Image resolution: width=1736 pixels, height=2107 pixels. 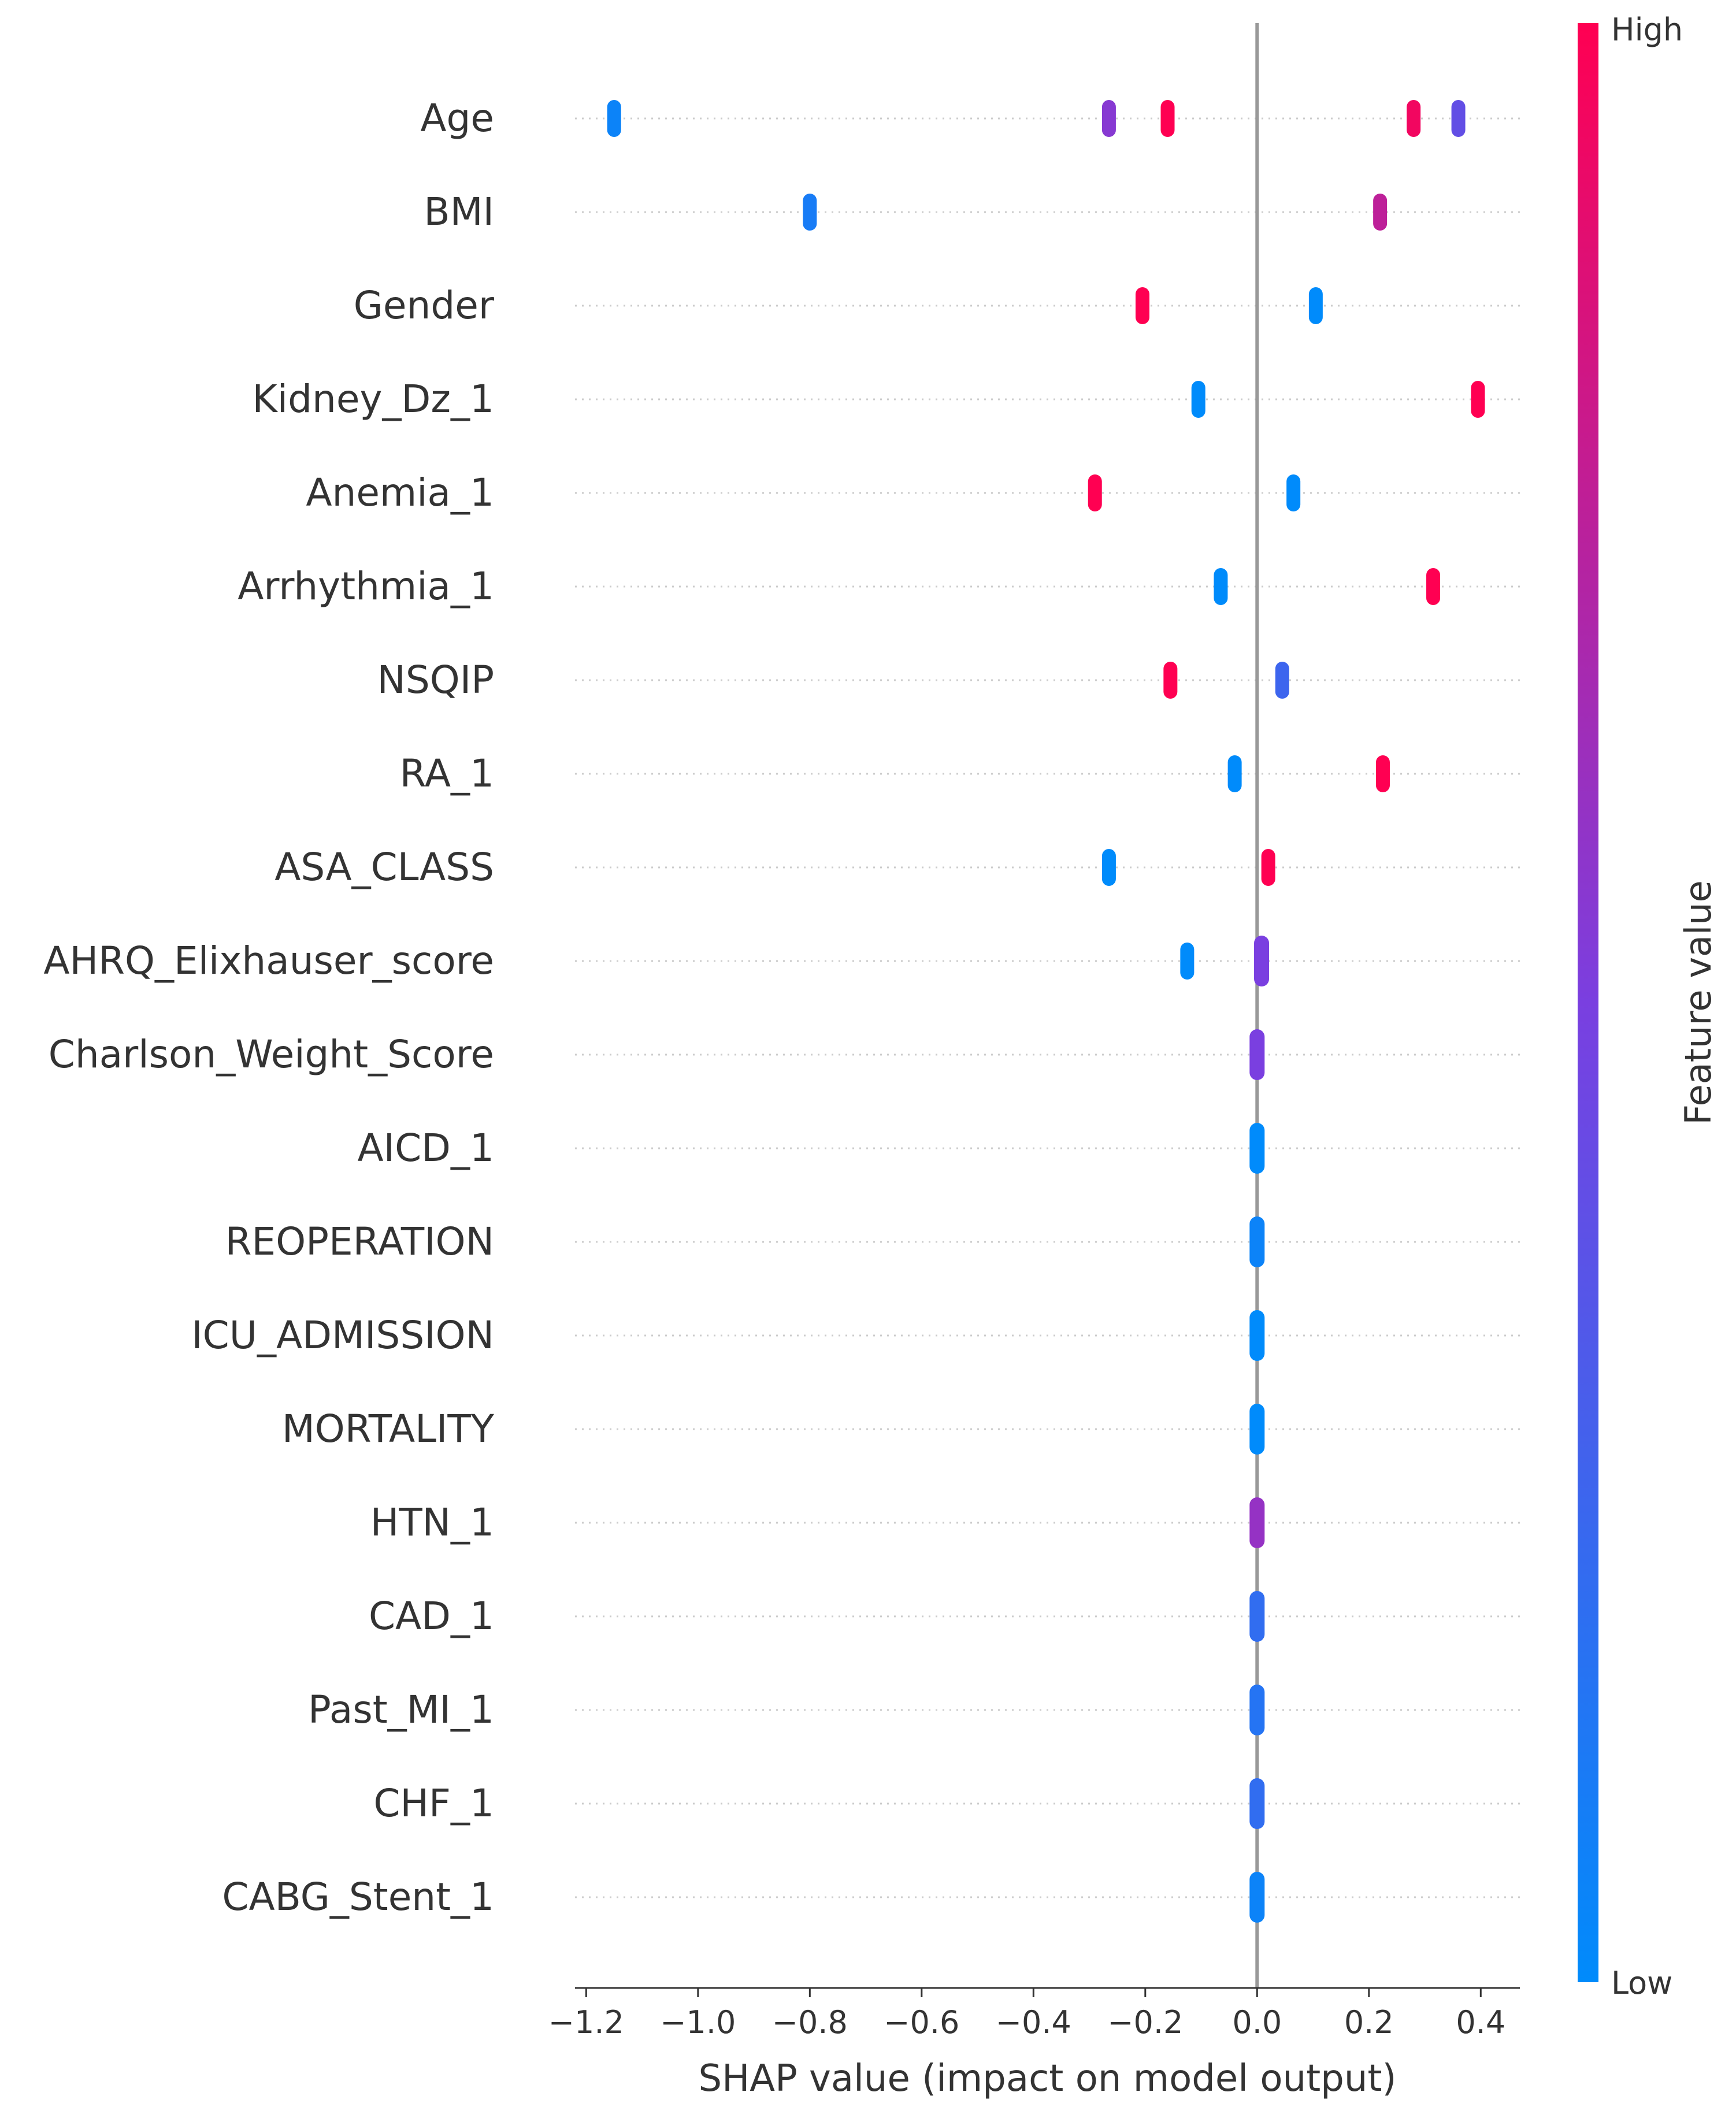 I want to click on feature-label: ASA_CLASS, so click(x=384, y=867).